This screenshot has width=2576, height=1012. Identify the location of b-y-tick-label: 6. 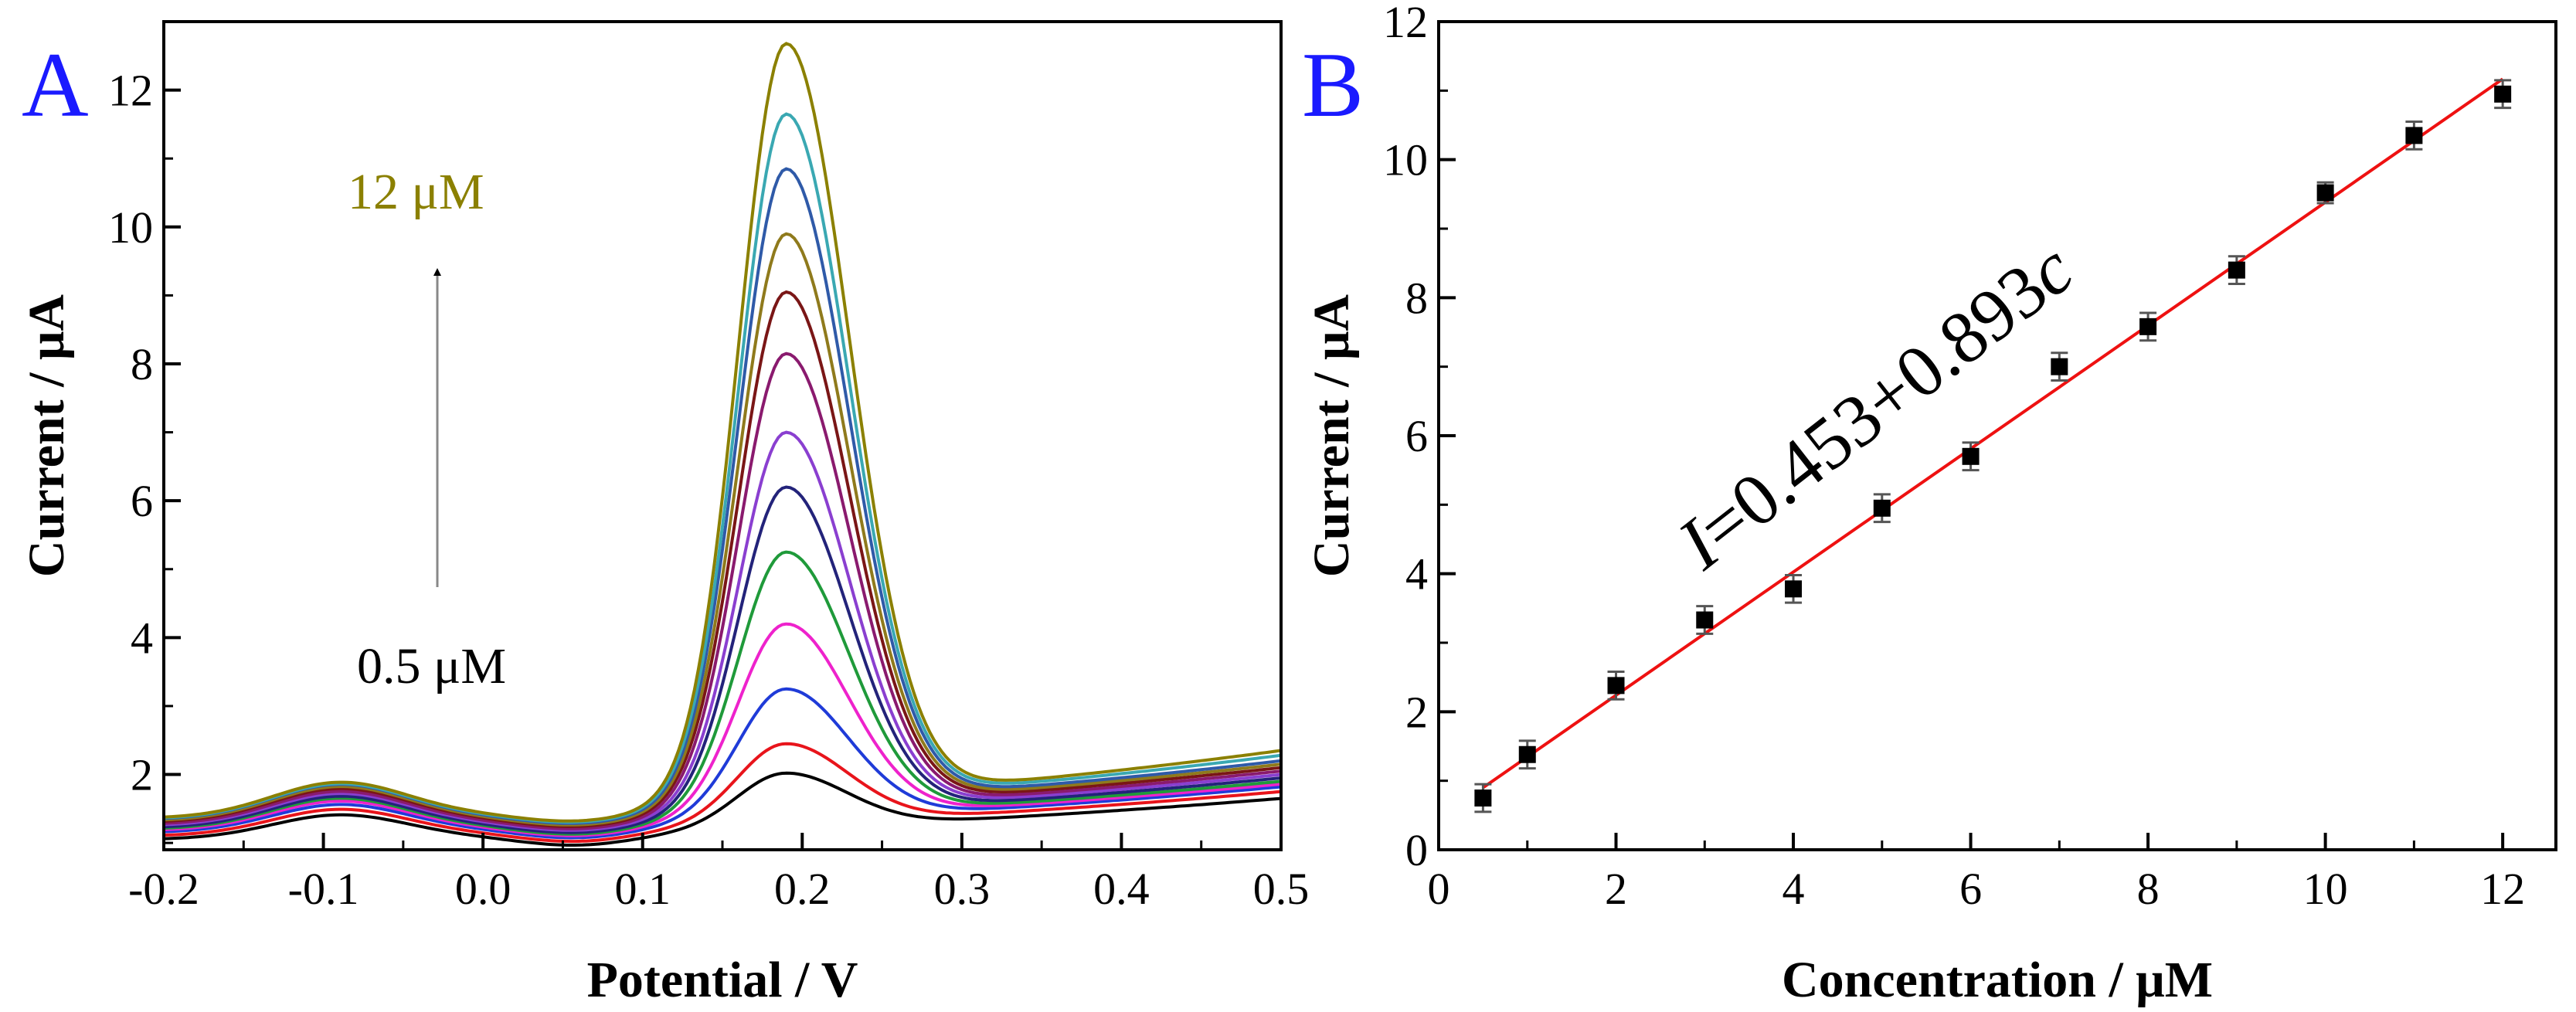
(1416, 436).